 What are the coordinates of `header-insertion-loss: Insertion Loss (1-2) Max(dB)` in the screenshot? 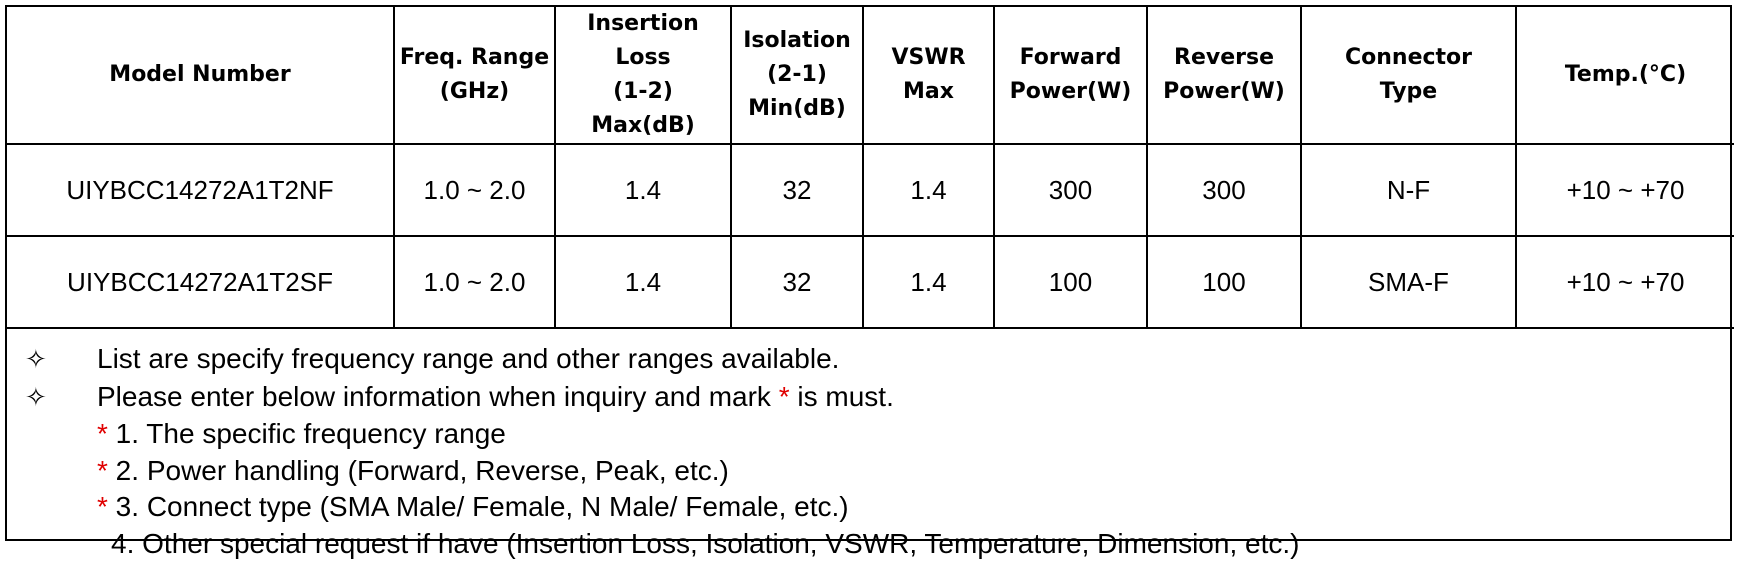 It's located at (643, 75).